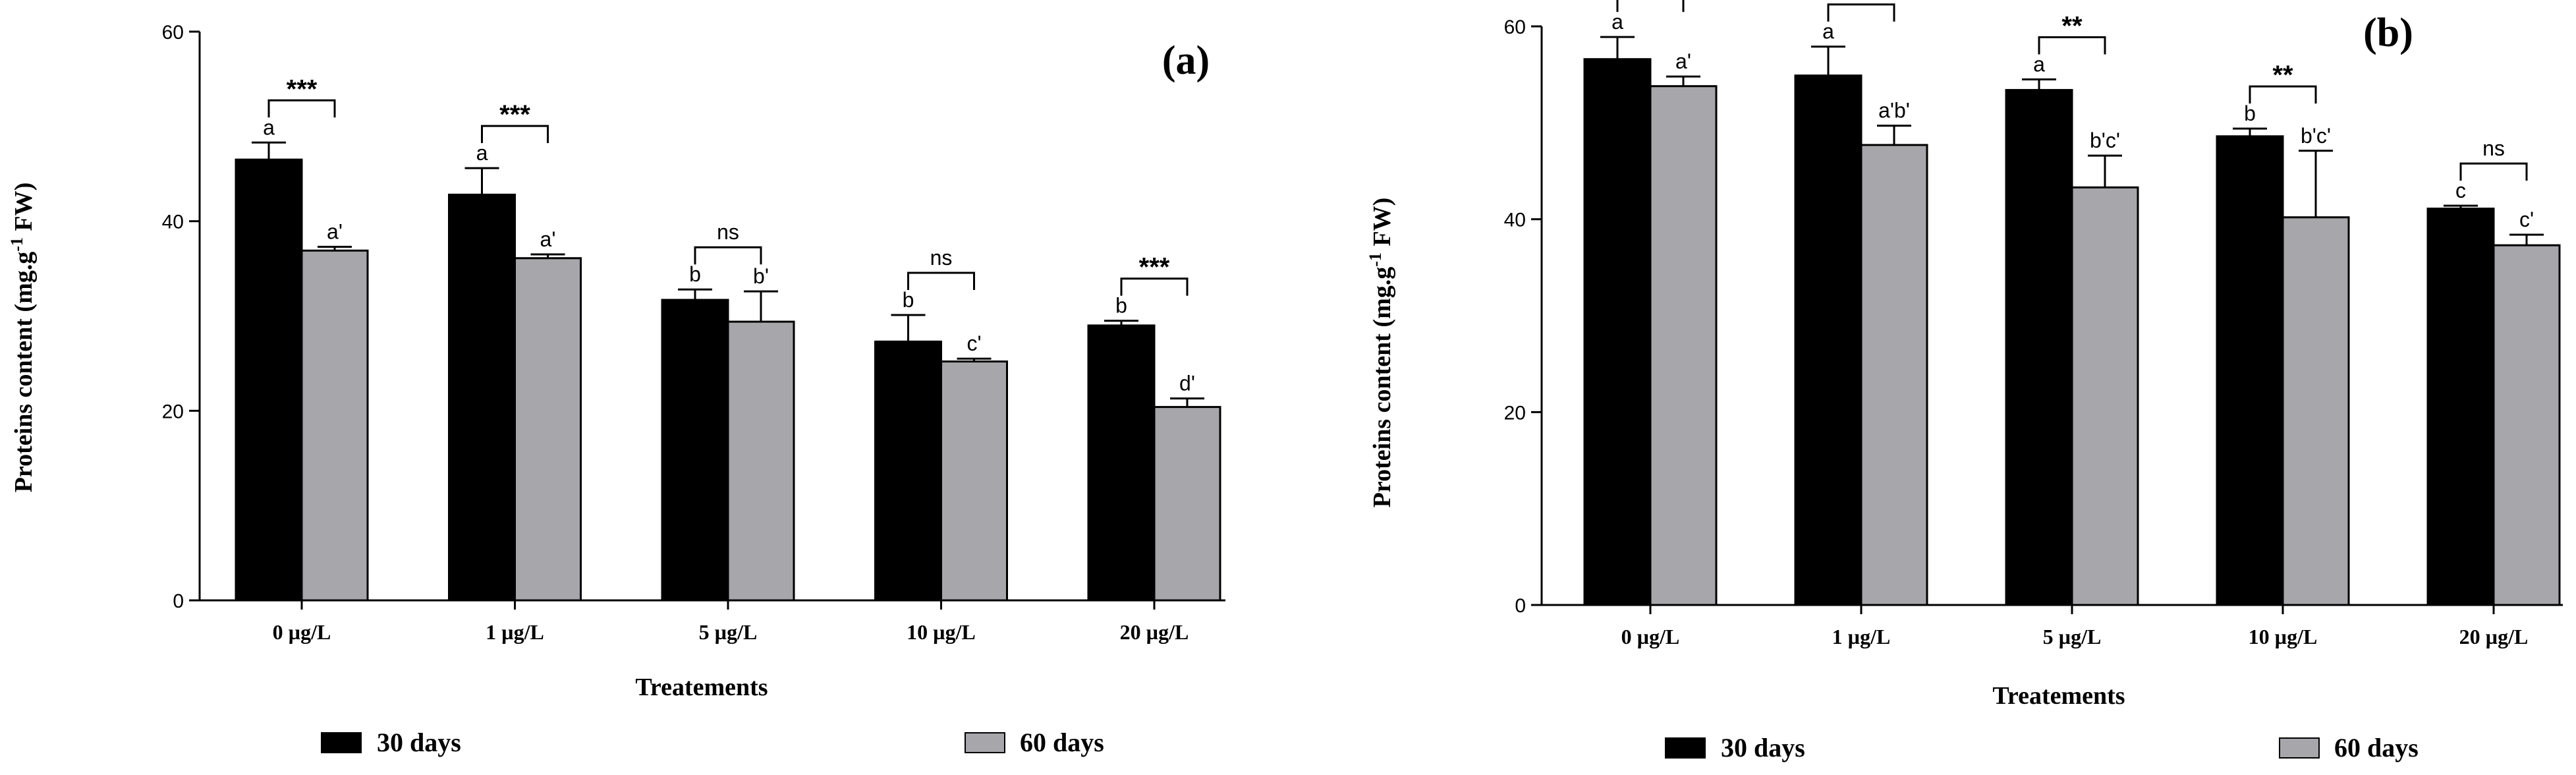 This screenshot has width=2576, height=775. Describe the element at coordinates (973, 343) in the screenshot. I see `chart-a-letter-label: c'` at that location.